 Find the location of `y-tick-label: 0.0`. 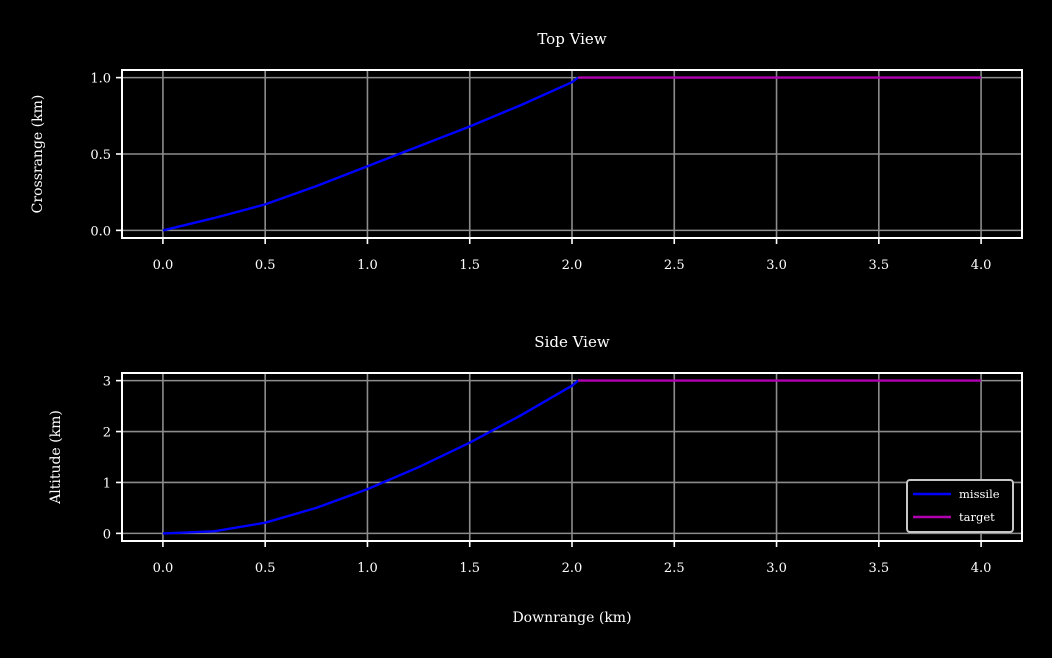

y-tick-label: 0.0 is located at coordinates (100, 231).